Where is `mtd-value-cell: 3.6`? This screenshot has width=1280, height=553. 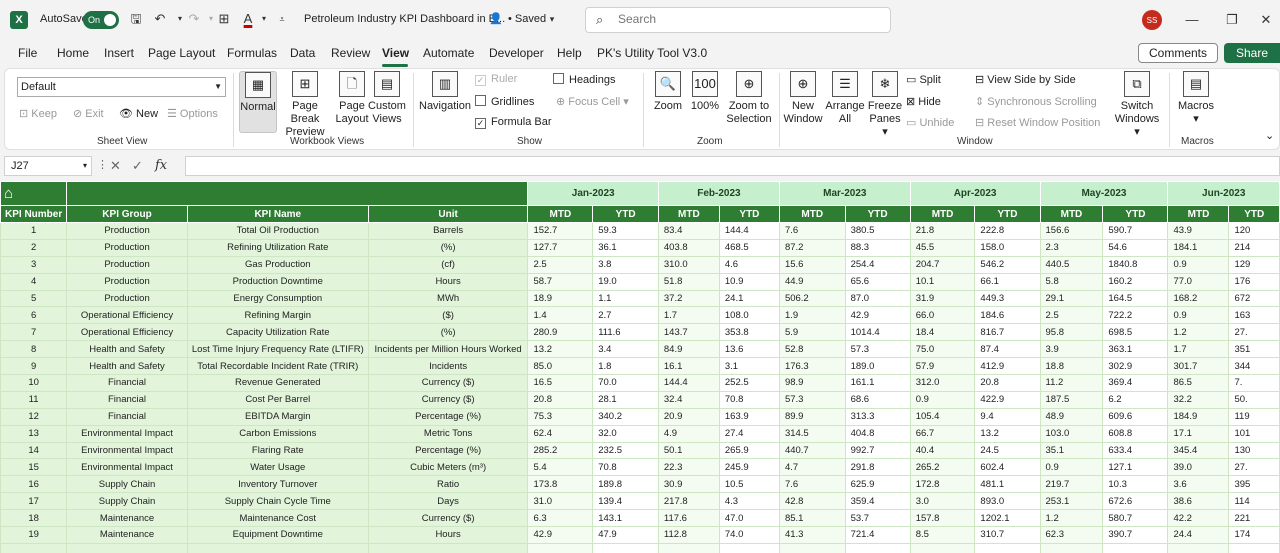 mtd-value-cell: 3.6 is located at coordinates (1198, 484).